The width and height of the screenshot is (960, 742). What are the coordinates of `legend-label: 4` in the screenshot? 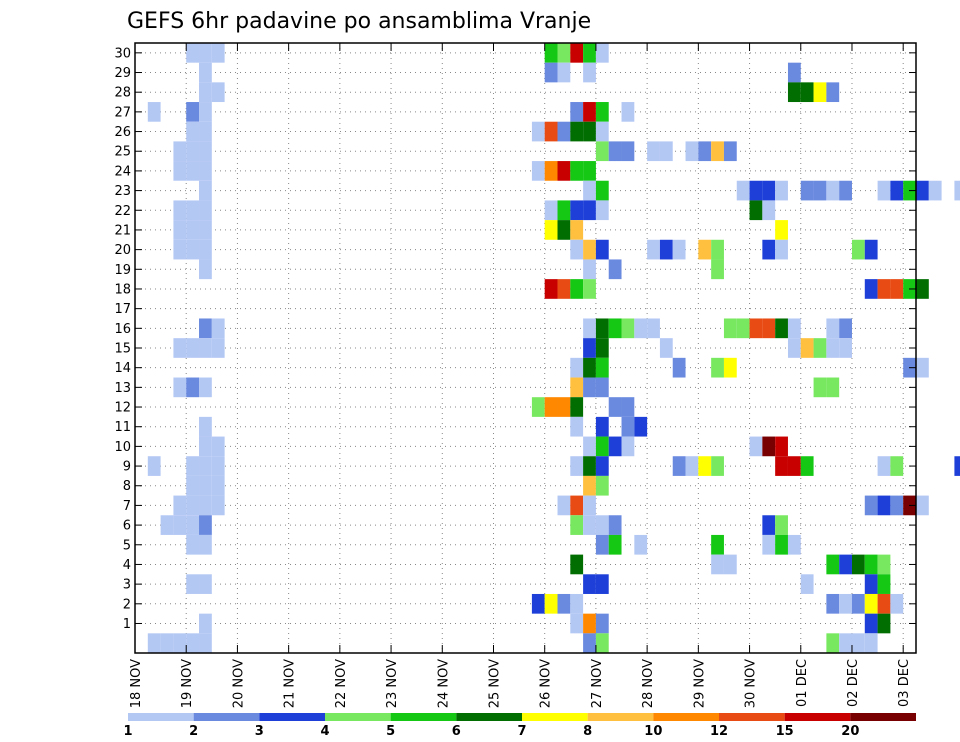 It's located at (324, 731).